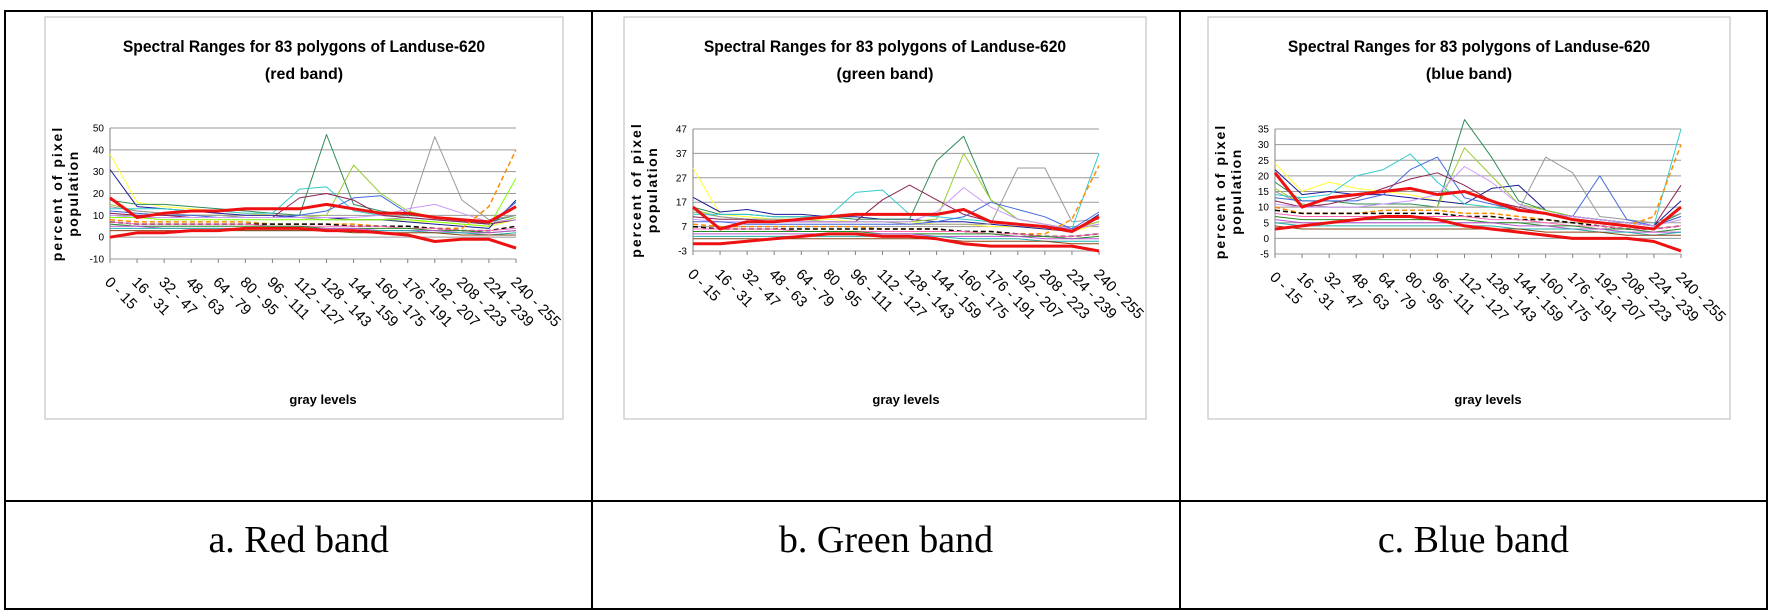 This screenshot has height=611, width=1775. I want to click on caption-cell-blue: c. Blue band, so click(1473, 555).